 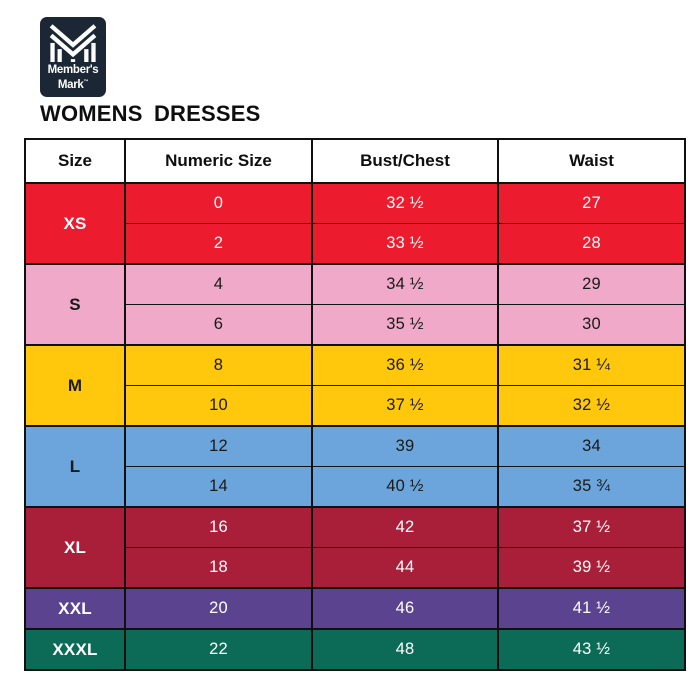 What do you see at coordinates (218, 608) in the screenshot?
I see `table-cell: 20` at bounding box center [218, 608].